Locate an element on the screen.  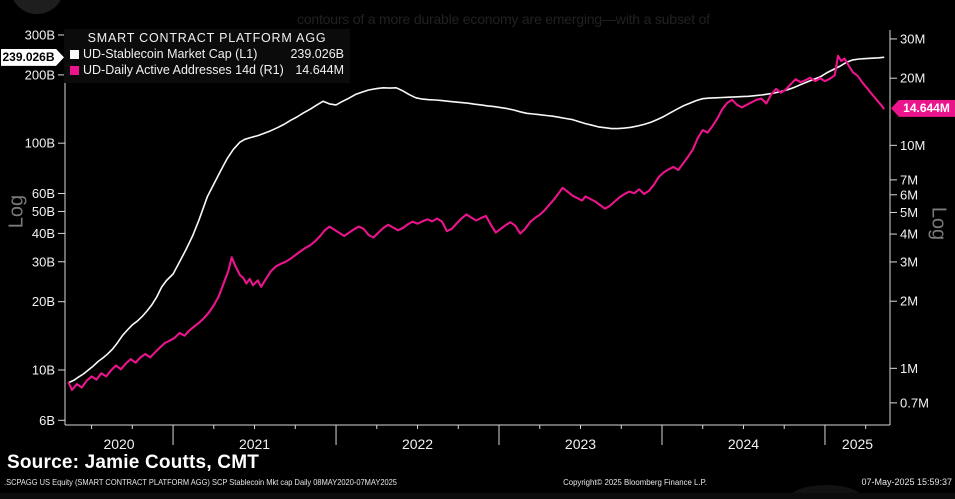
svg-text: 4M is located at coordinates (909, 234).